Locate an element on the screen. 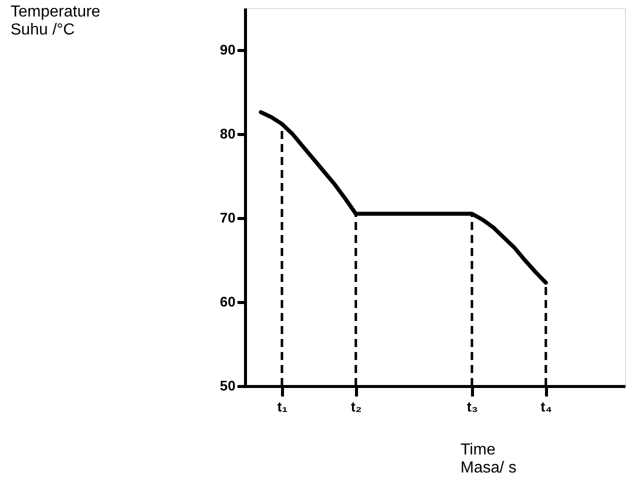  text: Temperature is located at coordinates (55, 12).